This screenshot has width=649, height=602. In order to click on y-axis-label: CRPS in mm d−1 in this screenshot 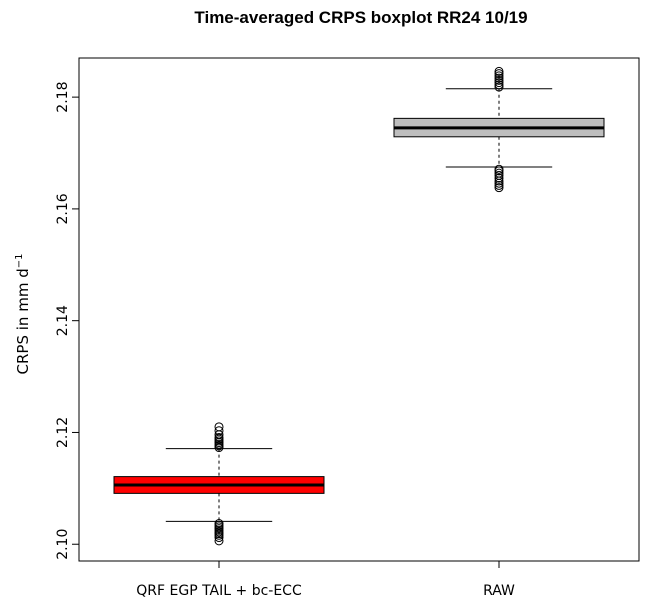, I will do `click(23, 314)`.